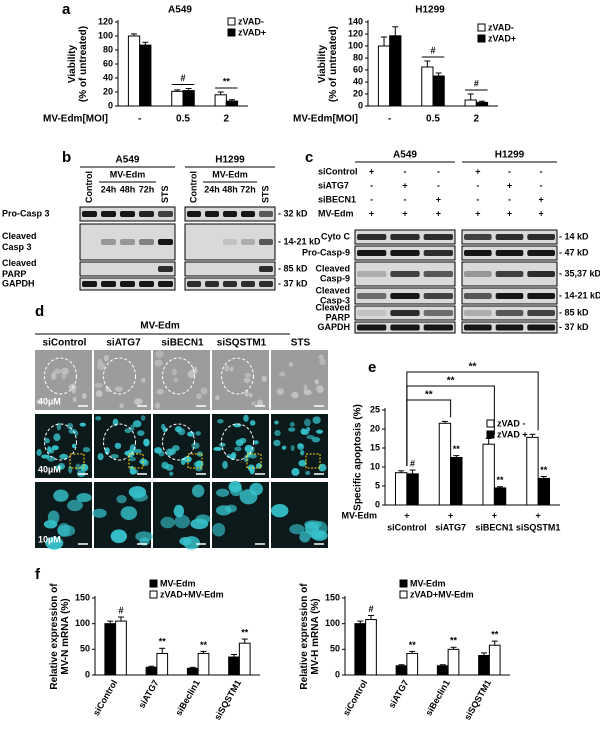 The image size is (600, 740). What do you see at coordinates (337, 674) in the screenshot?
I see `y-tick-label: 0` at bounding box center [337, 674].